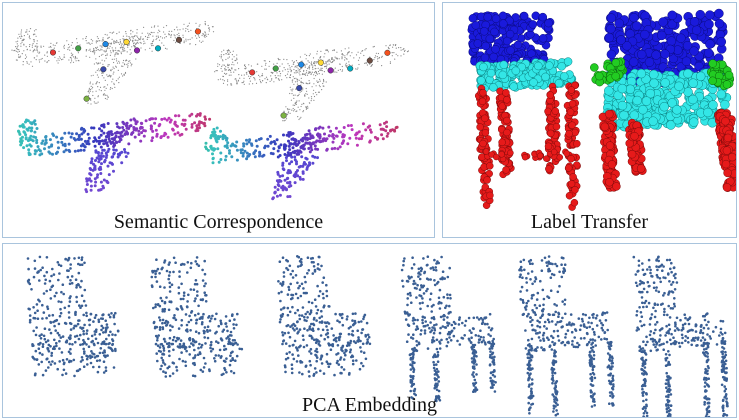  I want to click on semantic-correspondence-caption: Semantic Correspondence, so click(218, 222).